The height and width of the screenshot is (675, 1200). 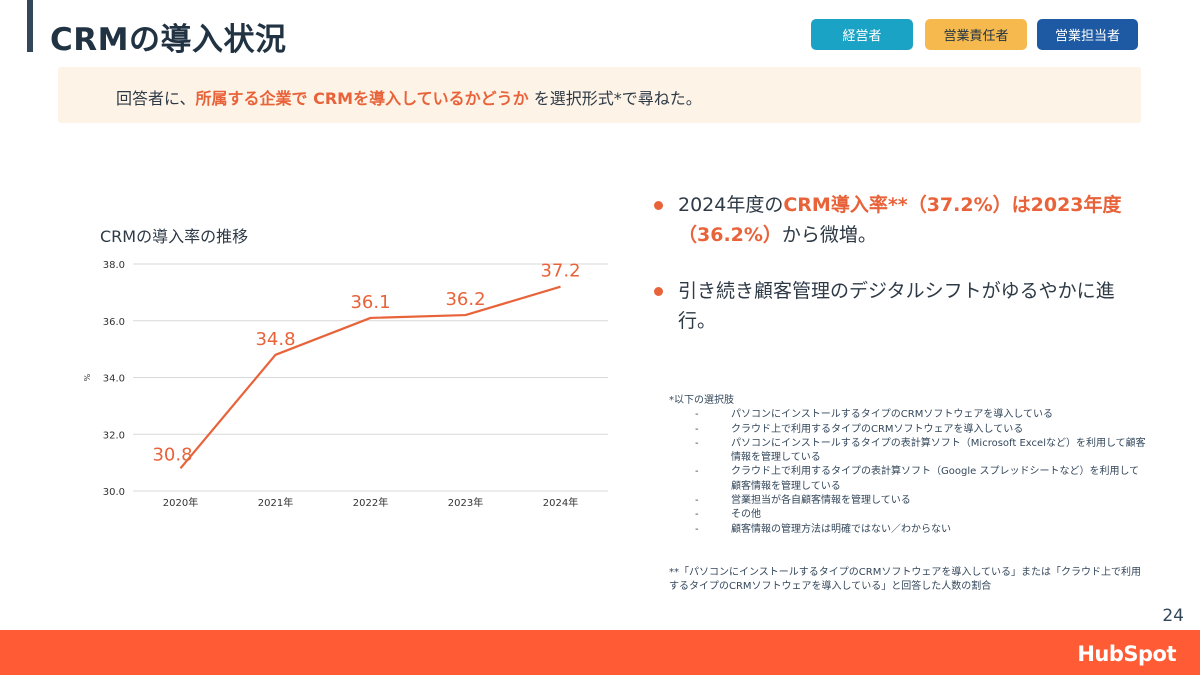 What do you see at coordinates (370, 502) in the screenshot?
I see `x-tick-label: 2022年` at bounding box center [370, 502].